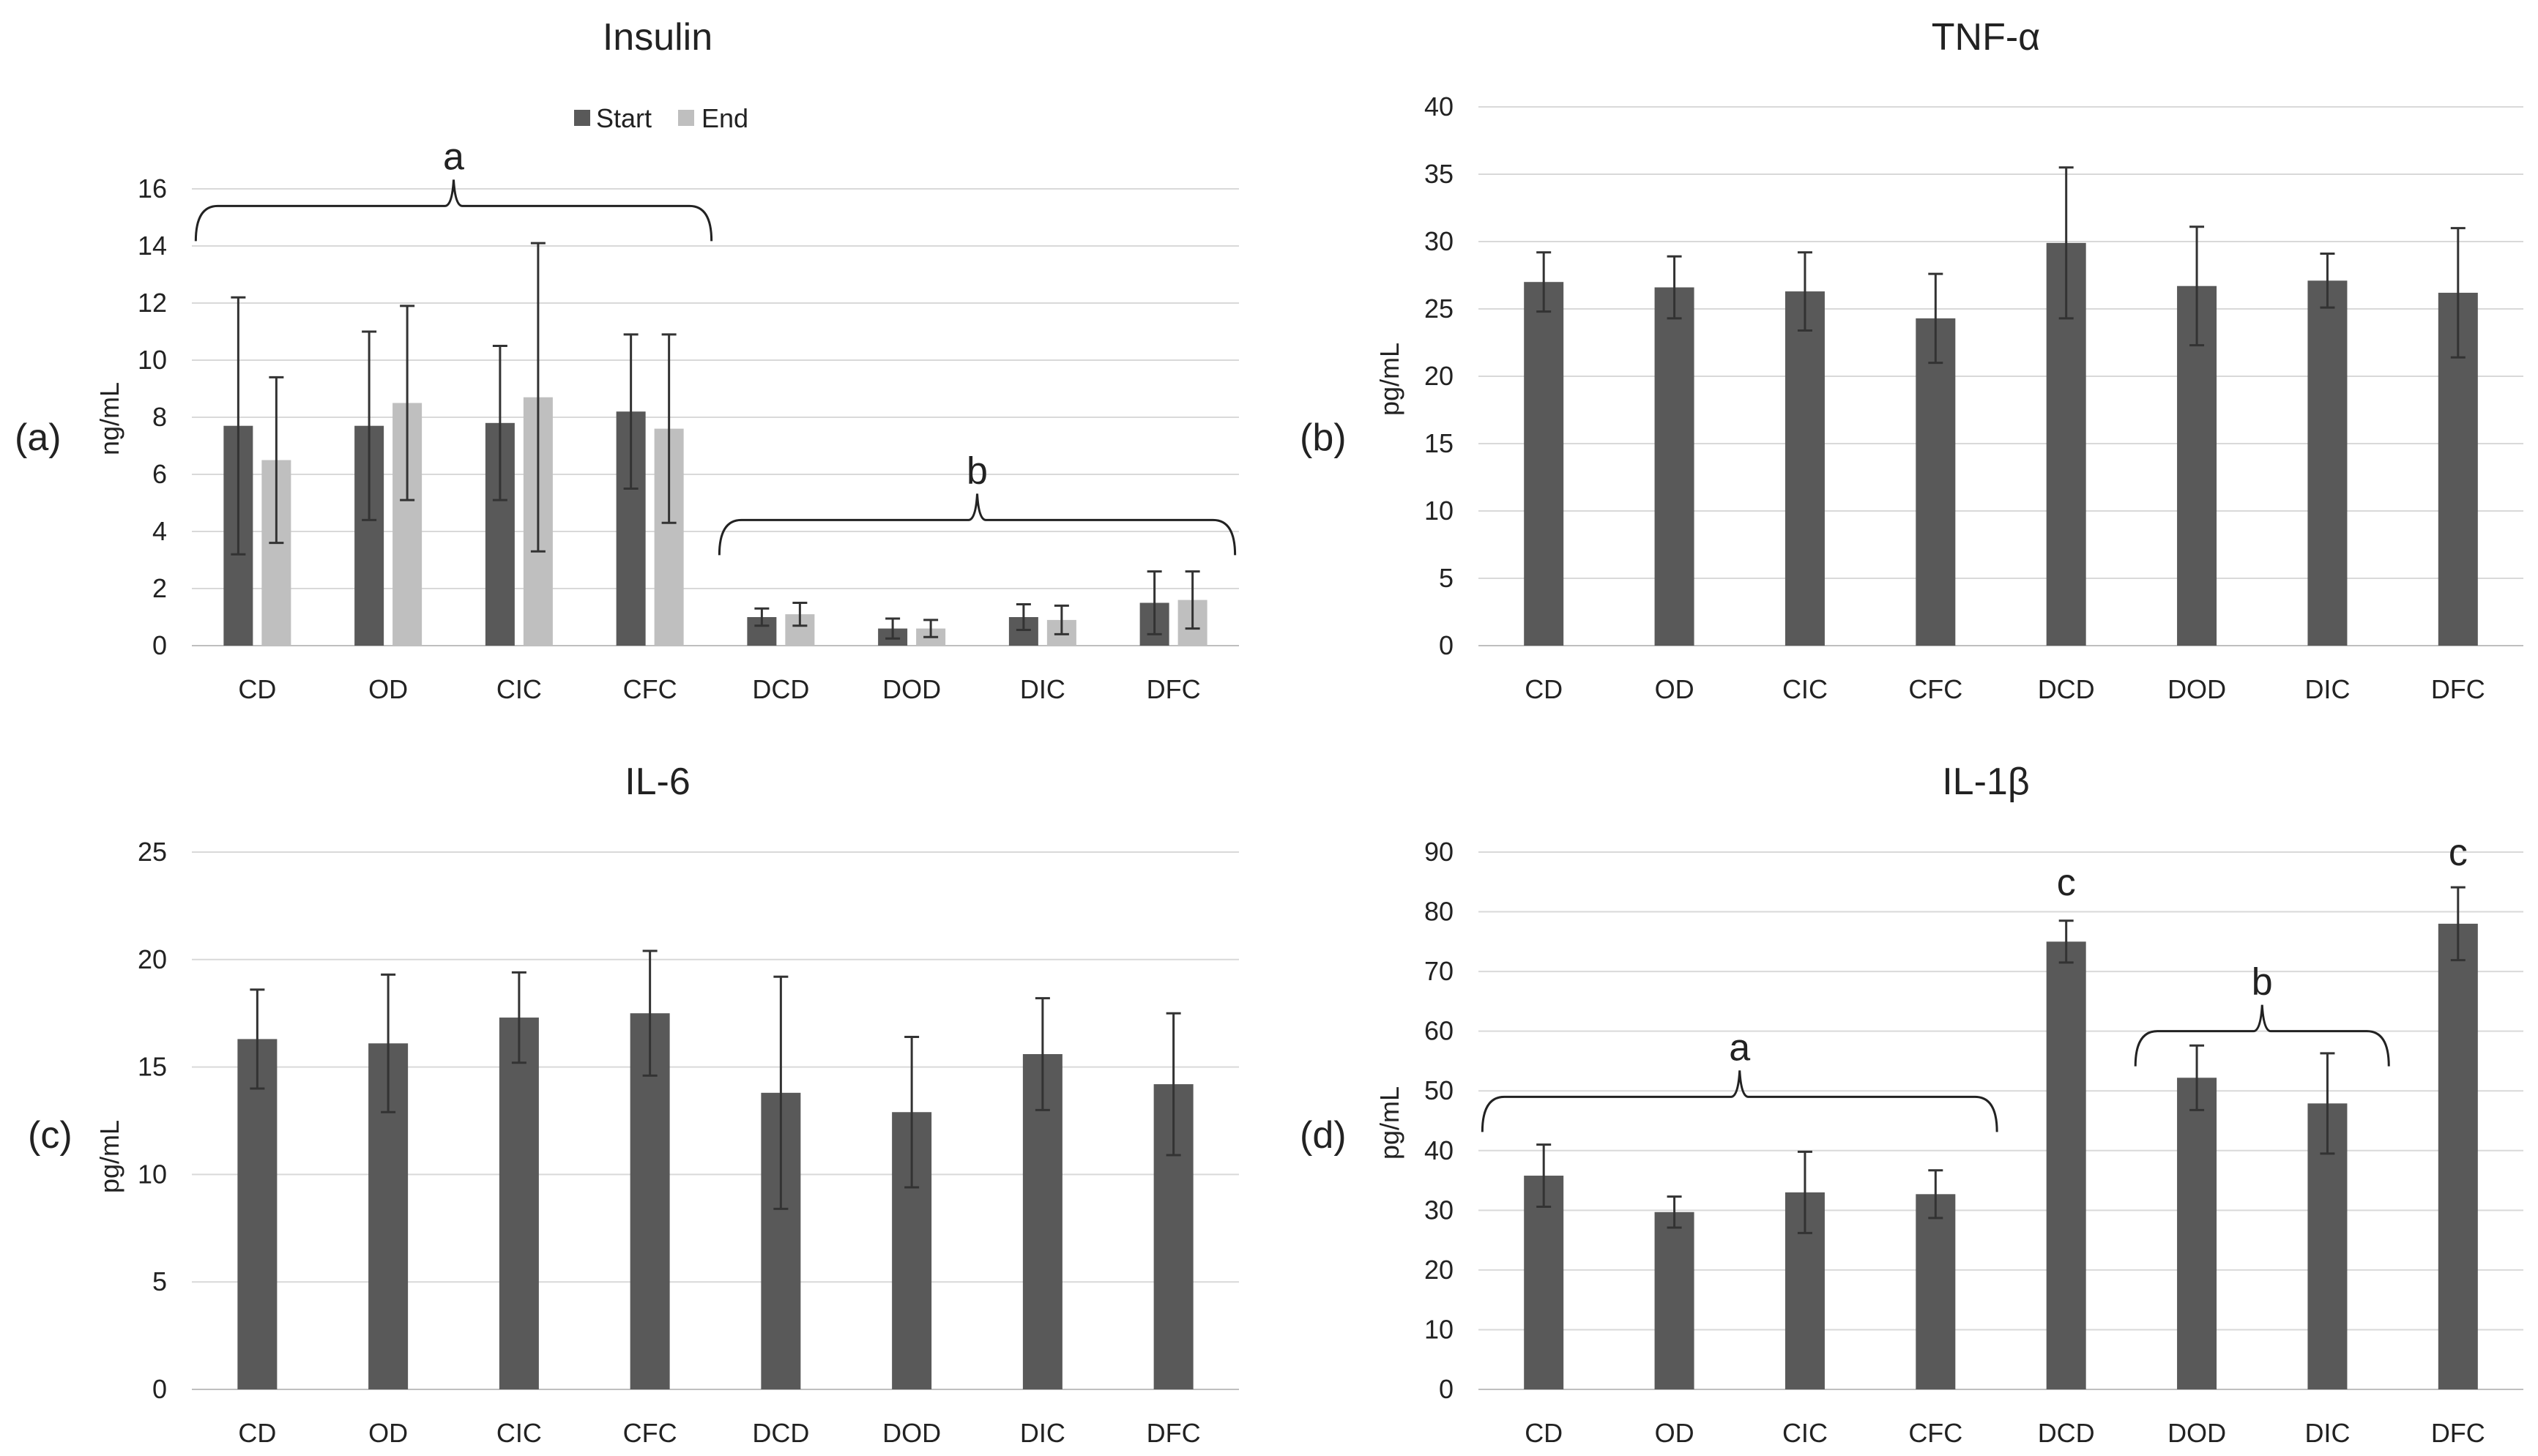  Describe the element at coordinates (453, 156) in the screenshot. I see `significance-letter: a` at that location.